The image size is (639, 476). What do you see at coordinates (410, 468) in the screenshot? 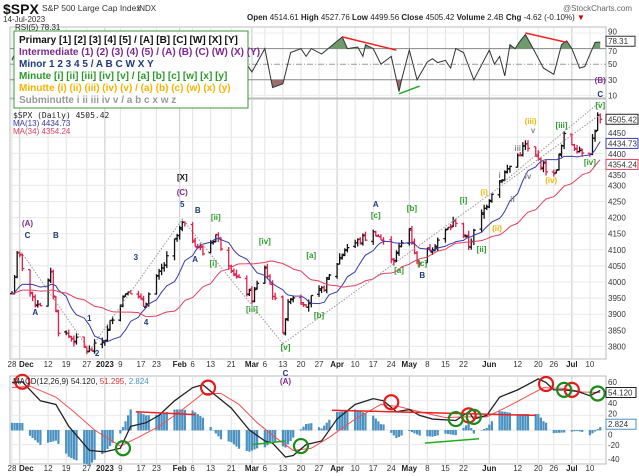
I see `x-tick-label: May` at bounding box center [410, 468].